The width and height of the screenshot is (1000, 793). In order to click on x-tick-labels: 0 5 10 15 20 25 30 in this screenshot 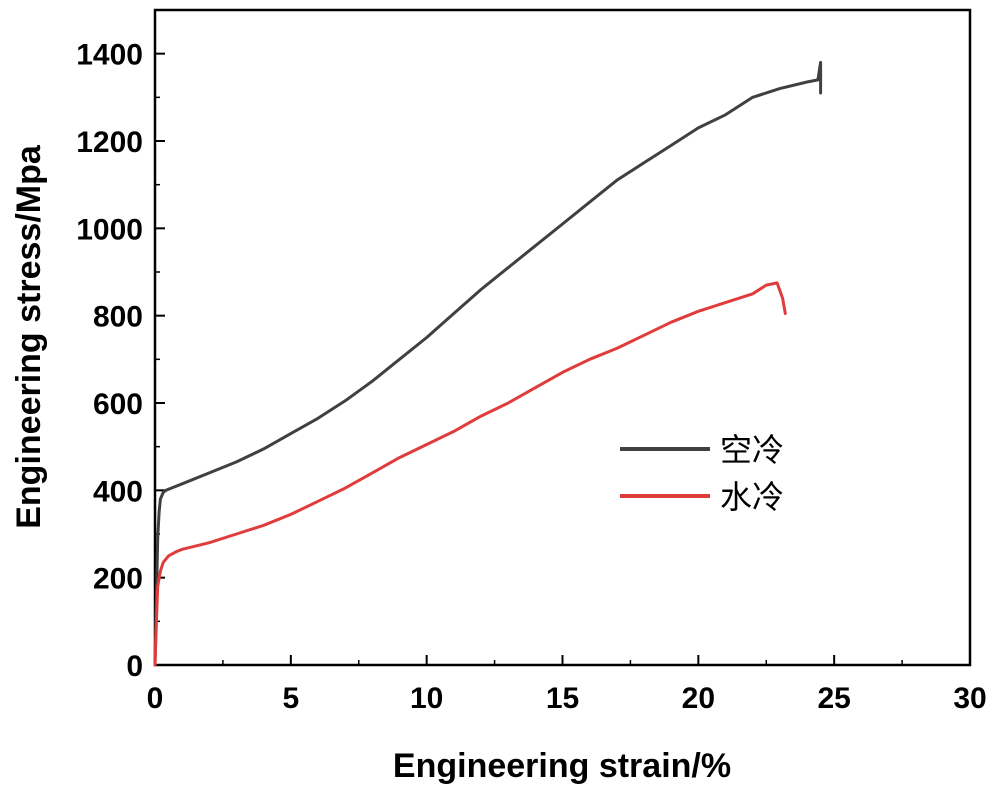, I will do `click(567, 698)`.